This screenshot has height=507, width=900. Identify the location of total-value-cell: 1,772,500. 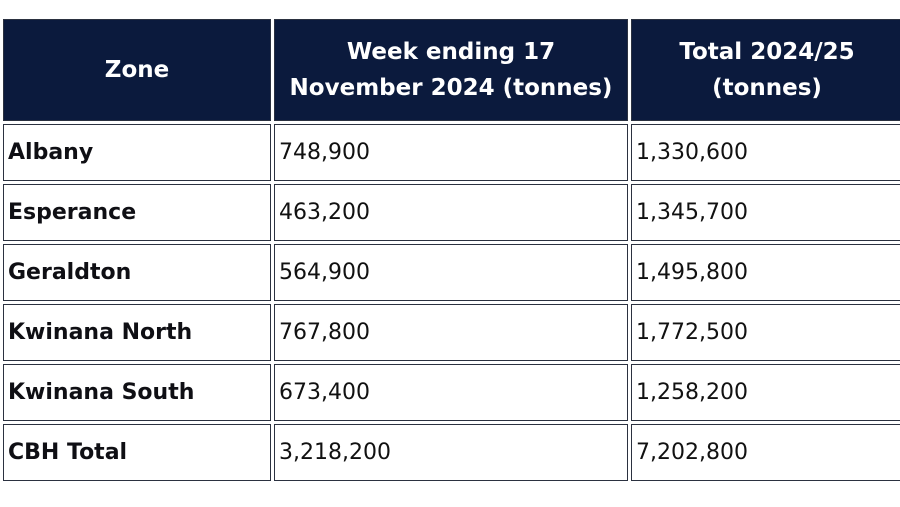
(765, 332).